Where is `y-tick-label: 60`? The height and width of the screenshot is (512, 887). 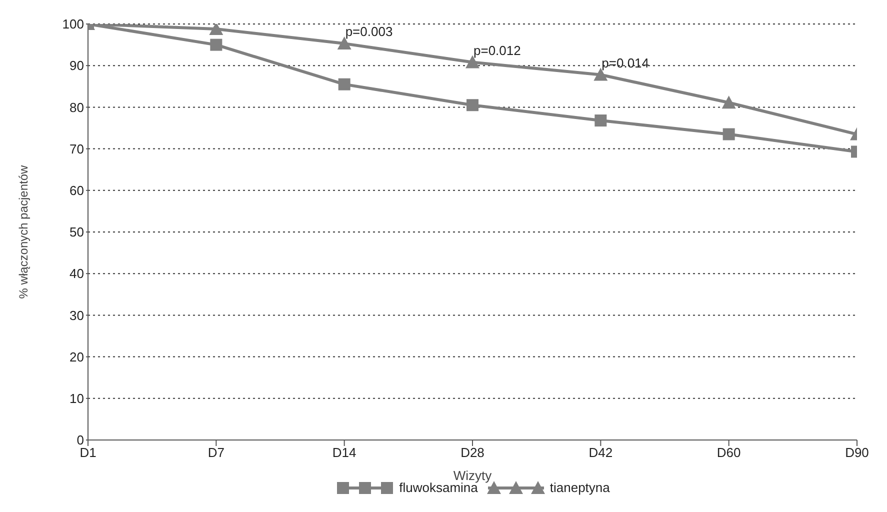 y-tick-label: 60 is located at coordinates (77, 190).